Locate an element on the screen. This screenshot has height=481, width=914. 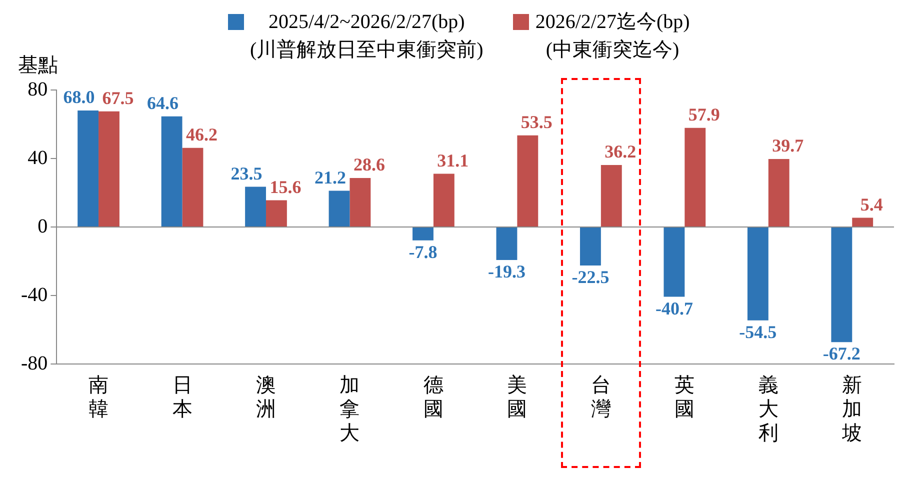
x-tick-label: 台灣 is located at coordinates (600, 397).